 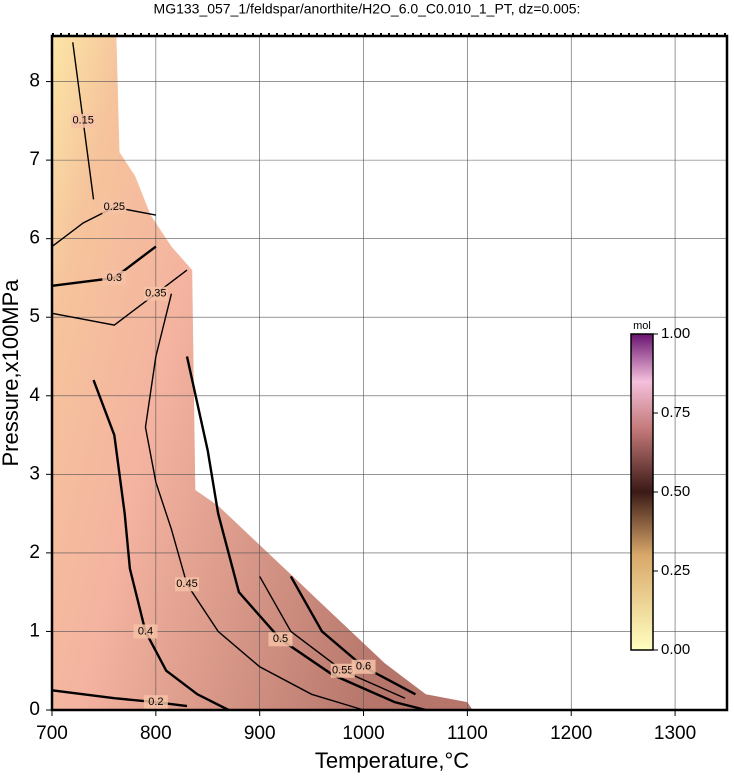 What do you see at coordinates (34, 238) in the screenshot?
I see `y-tick-label: 6` at bounding box center [34, 238].